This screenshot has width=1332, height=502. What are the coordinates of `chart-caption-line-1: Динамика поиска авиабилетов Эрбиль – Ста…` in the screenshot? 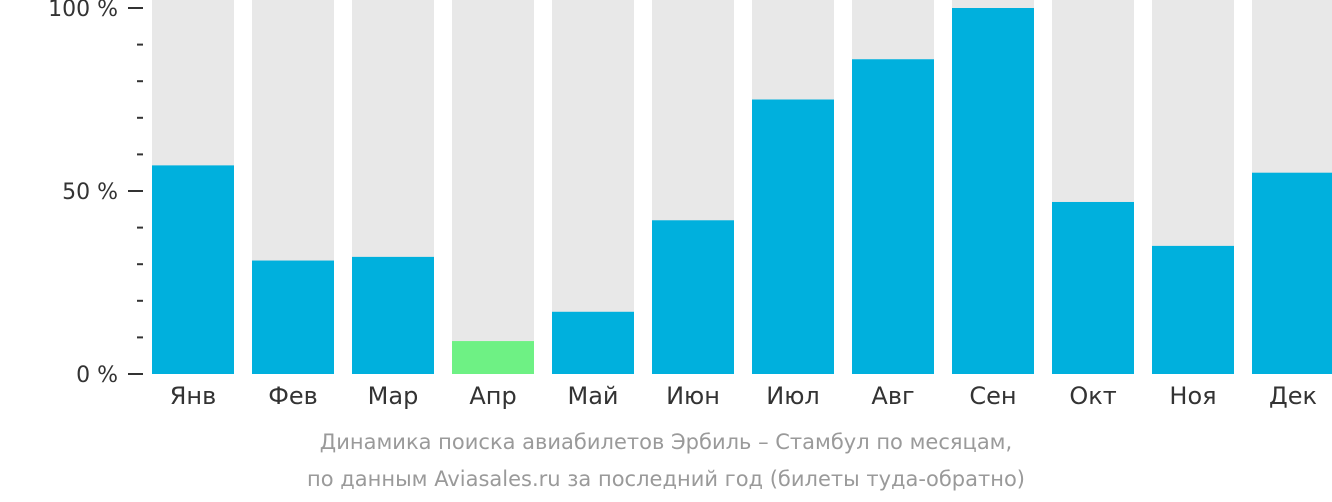 It's located at (666, 442).